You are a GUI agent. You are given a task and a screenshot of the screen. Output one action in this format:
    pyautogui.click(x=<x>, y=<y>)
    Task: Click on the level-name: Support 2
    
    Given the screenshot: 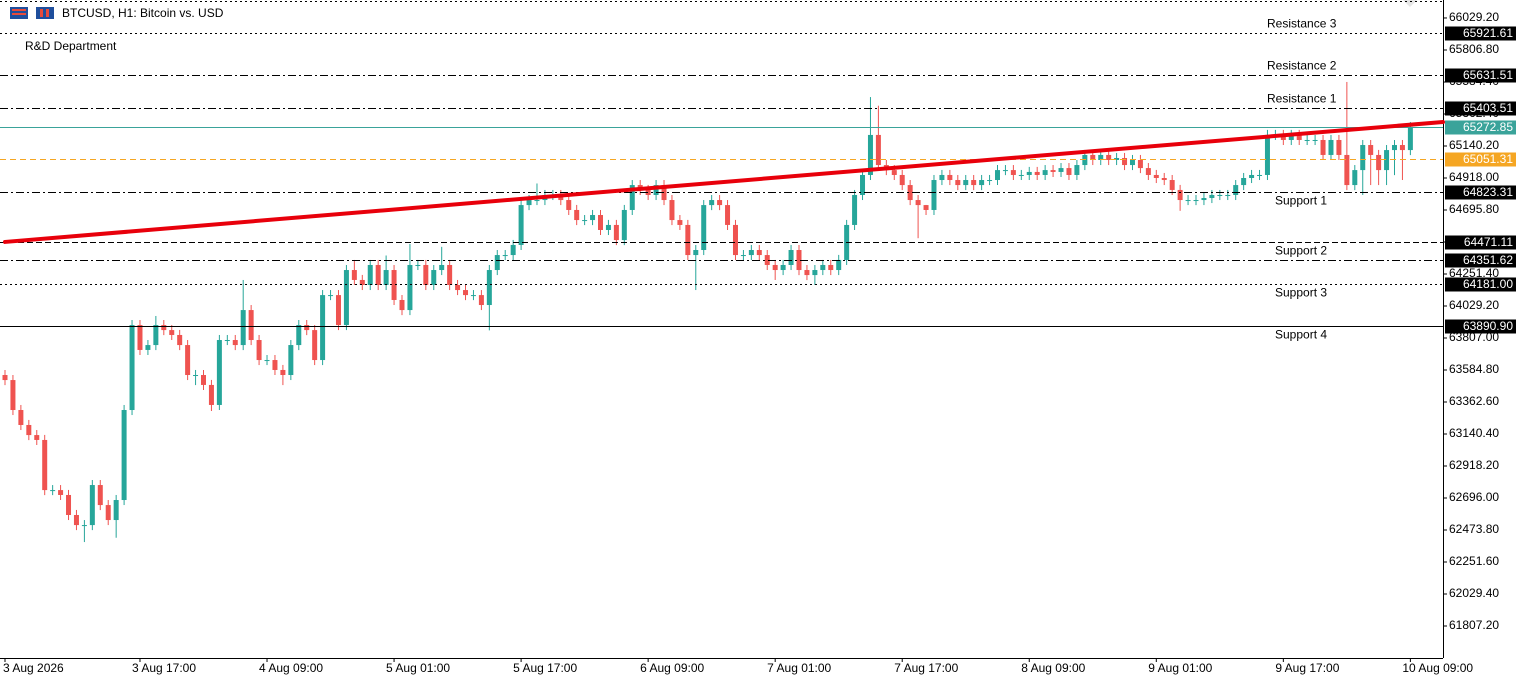 What is the action you would take?
    pyautogui.click(x=1301, y=251)
    